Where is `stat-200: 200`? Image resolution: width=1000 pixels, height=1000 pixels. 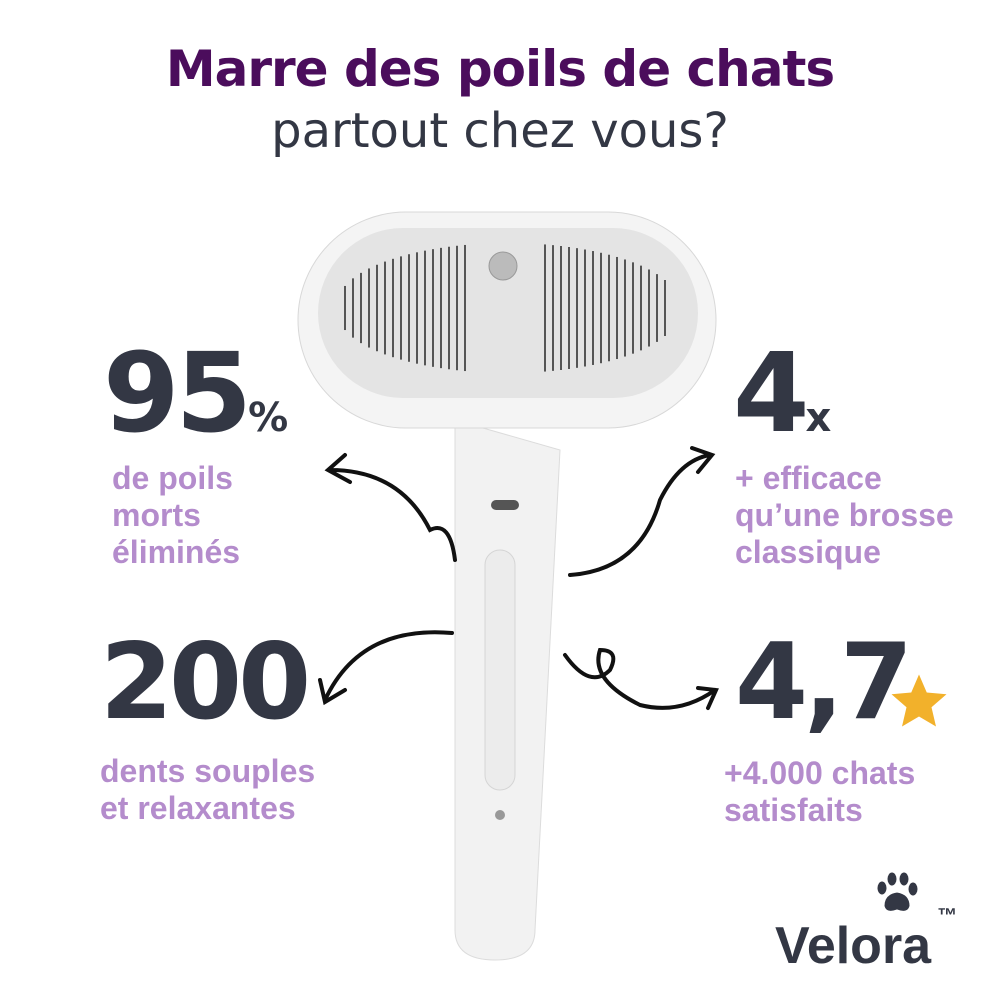 stat-200: 200 is located at coordinates (205, 682).